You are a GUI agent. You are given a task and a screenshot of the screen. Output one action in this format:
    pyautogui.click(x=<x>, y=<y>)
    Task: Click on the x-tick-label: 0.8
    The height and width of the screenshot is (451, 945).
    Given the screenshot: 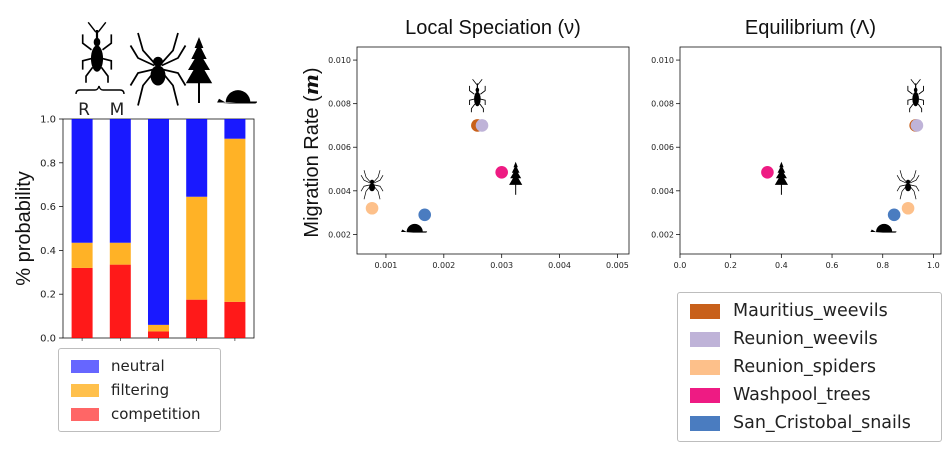 What is the action you would take?
    pyautogui.click(x=882, y=265)
    